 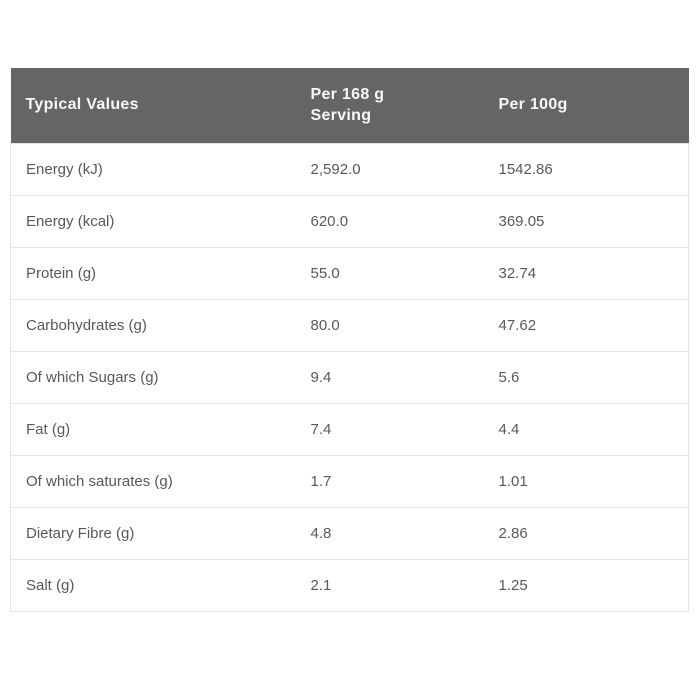 What do you see at coordinates (586, 273) in the screenshot?
I see `row-per-100g-value: 32.74` at bounding box center [586, 273].